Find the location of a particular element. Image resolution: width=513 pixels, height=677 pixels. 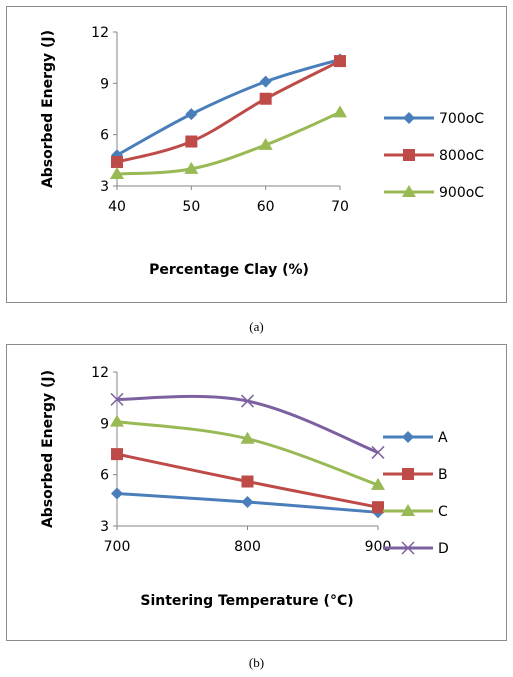

chart-b-series-b is located at coordinates (247, 481).